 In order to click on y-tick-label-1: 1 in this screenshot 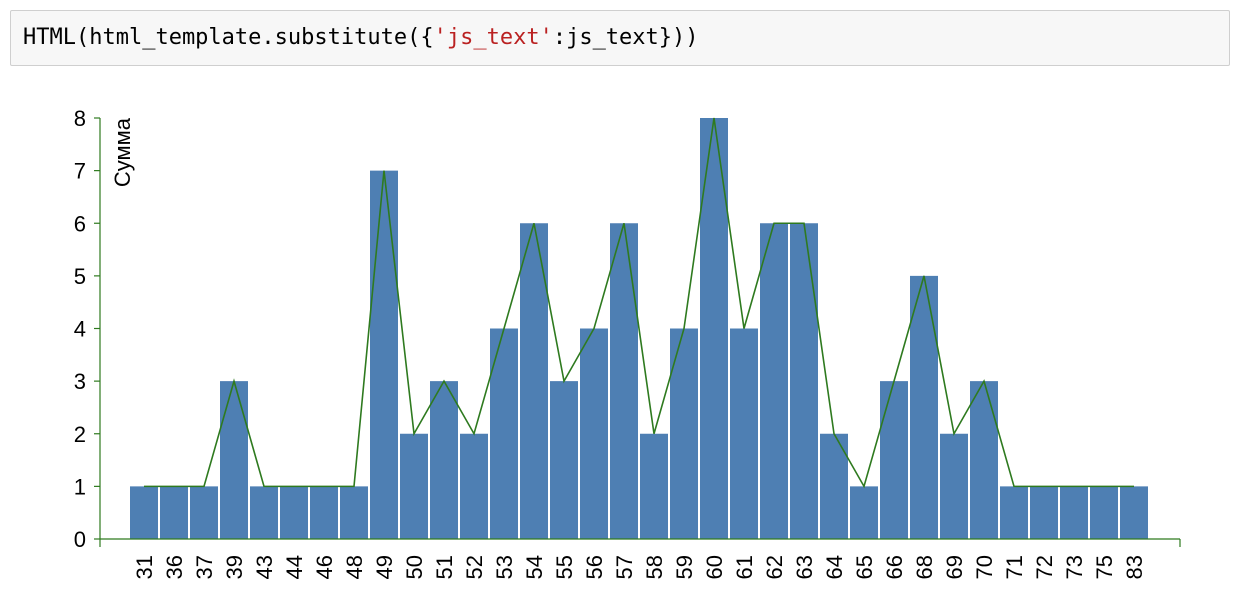, I will do `click(80, 486)`.